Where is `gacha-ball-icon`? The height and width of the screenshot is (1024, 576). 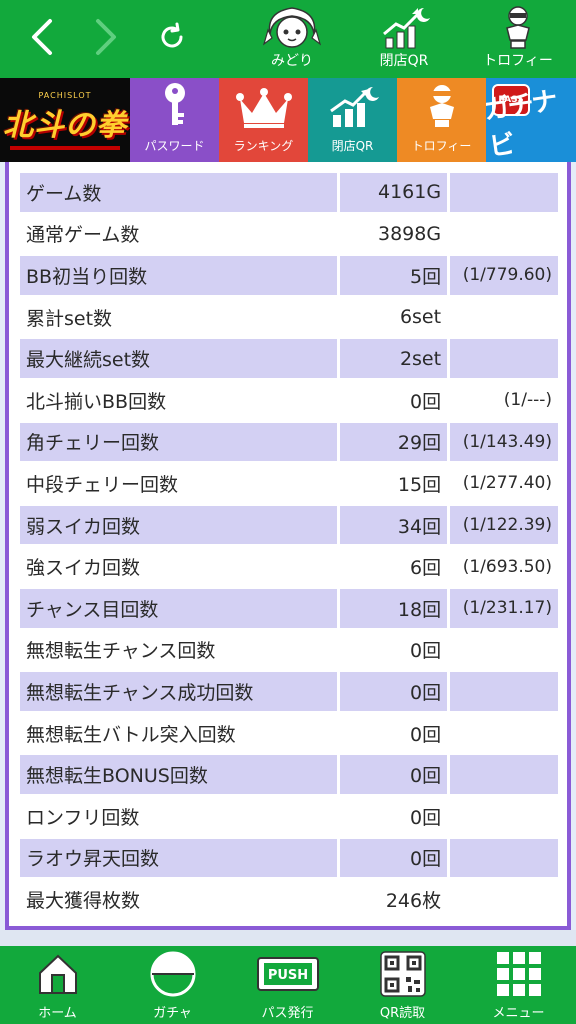 gacha-ball-icon is located at coordinates (173, 974).